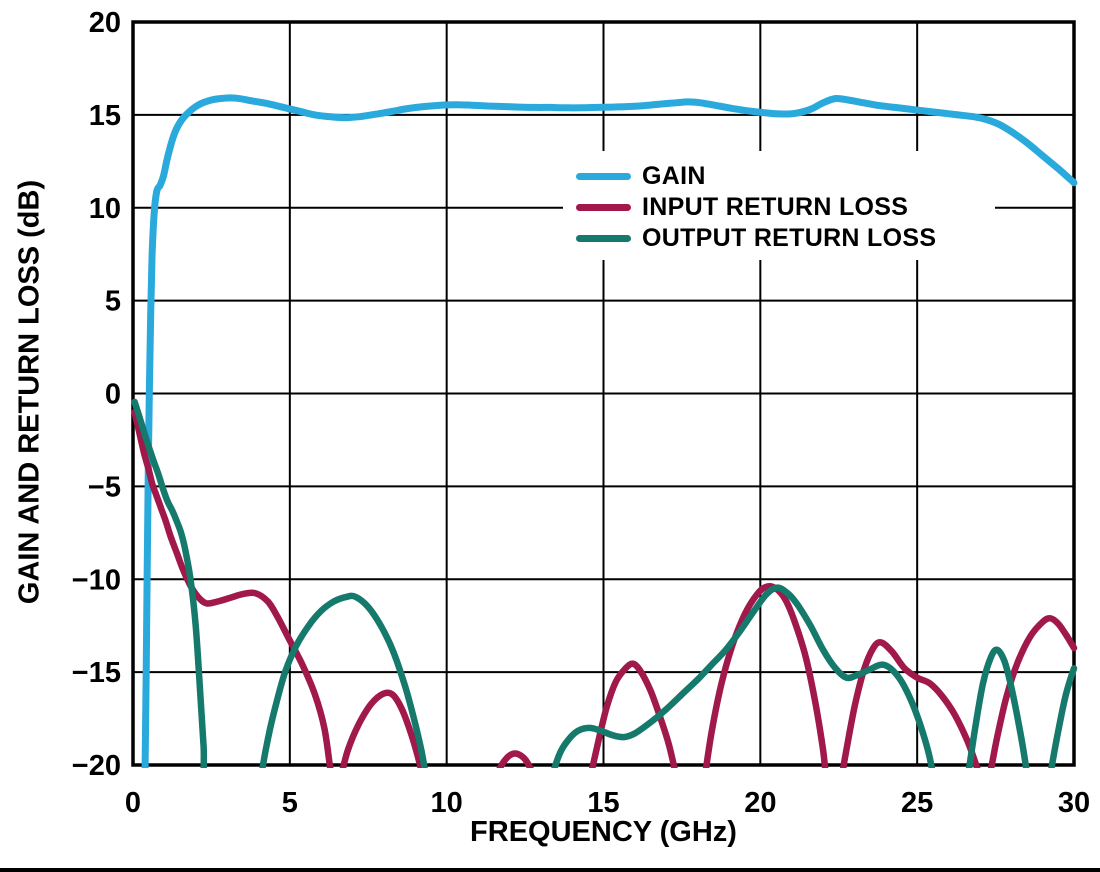  What do you see at coordinates (96, 673) in the screenshot?
I see `y-tick-label--15: −15` at bounding box center [96, 673].